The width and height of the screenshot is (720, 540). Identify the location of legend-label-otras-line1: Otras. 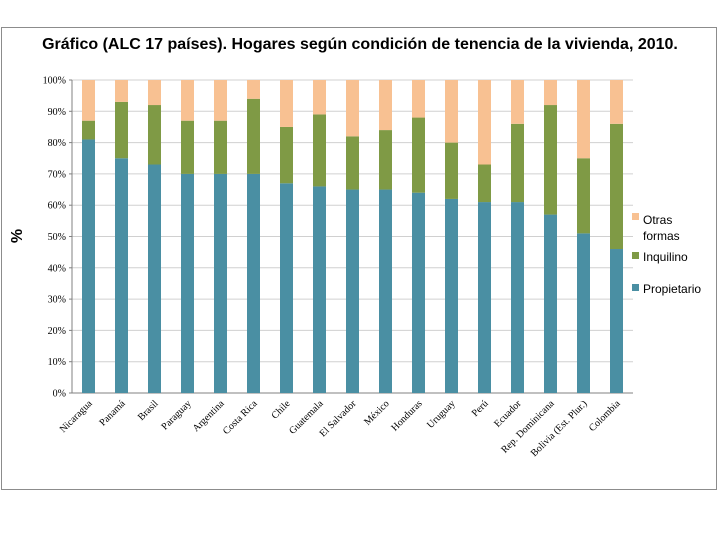
(657, 220).